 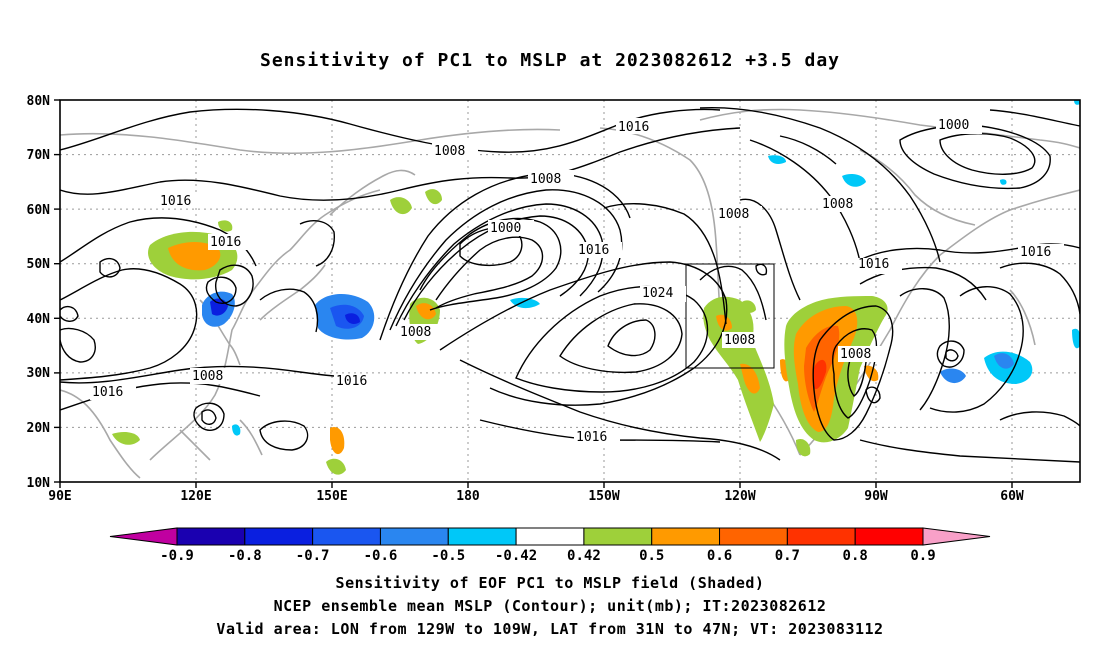 I want to click on contour-label: 1024, so click(x=657, y=293).